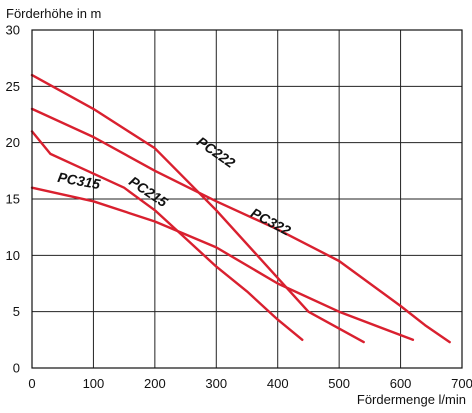 This screenshot has width=472, height=413. I want to click on y-tick-label: 20, so click(13, 142).